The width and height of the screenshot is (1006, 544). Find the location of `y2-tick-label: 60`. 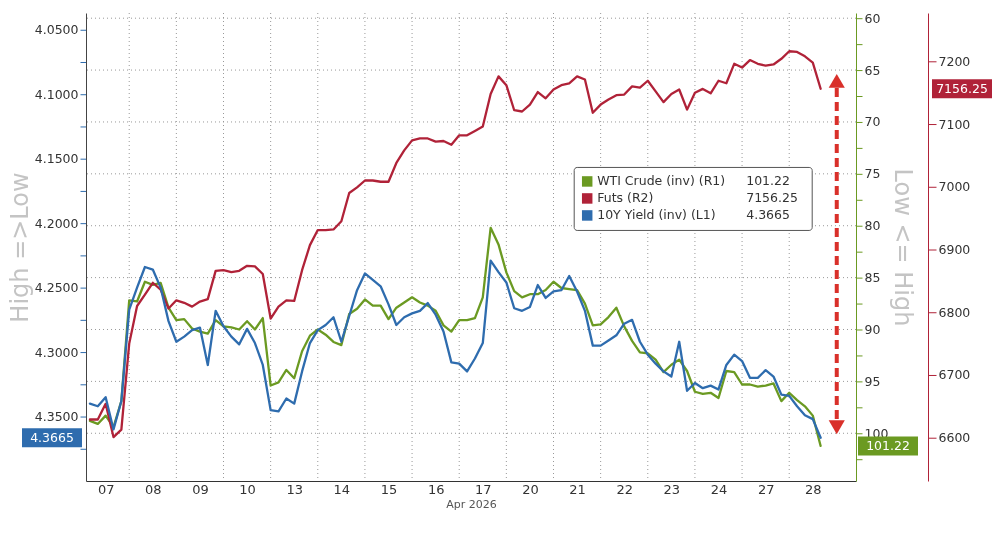

y2-tick-label: 60 is located at coordinates (872, 18).